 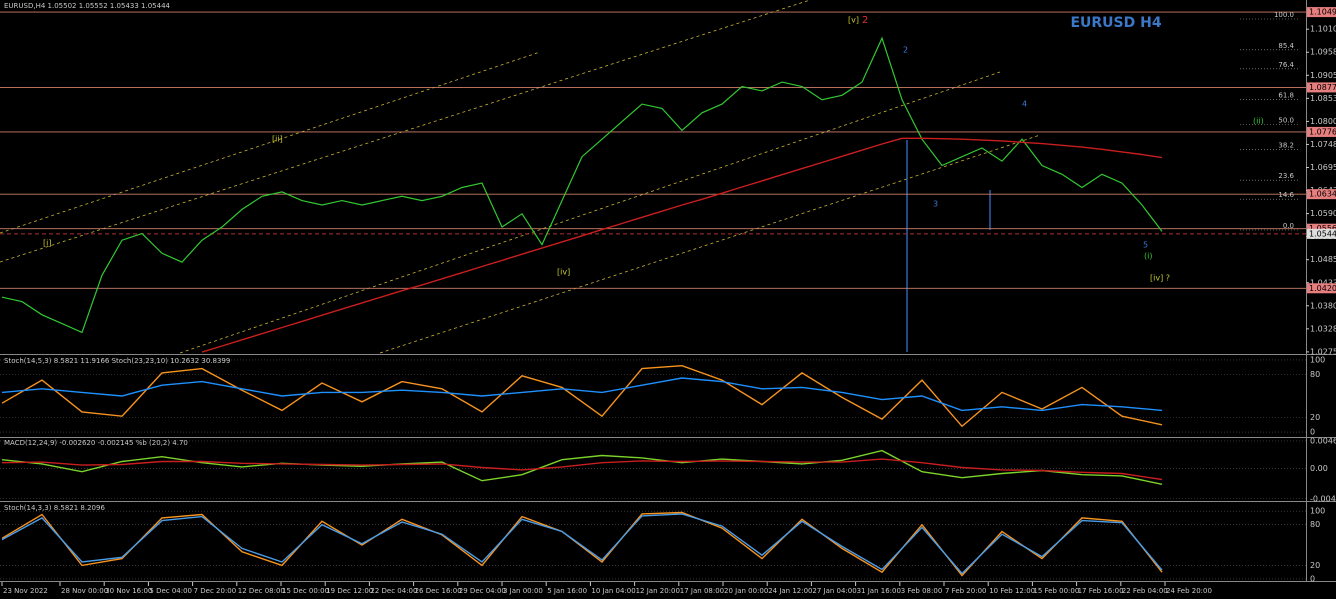 I want to click on wave-label: [ii], so click(x=277, y=139).